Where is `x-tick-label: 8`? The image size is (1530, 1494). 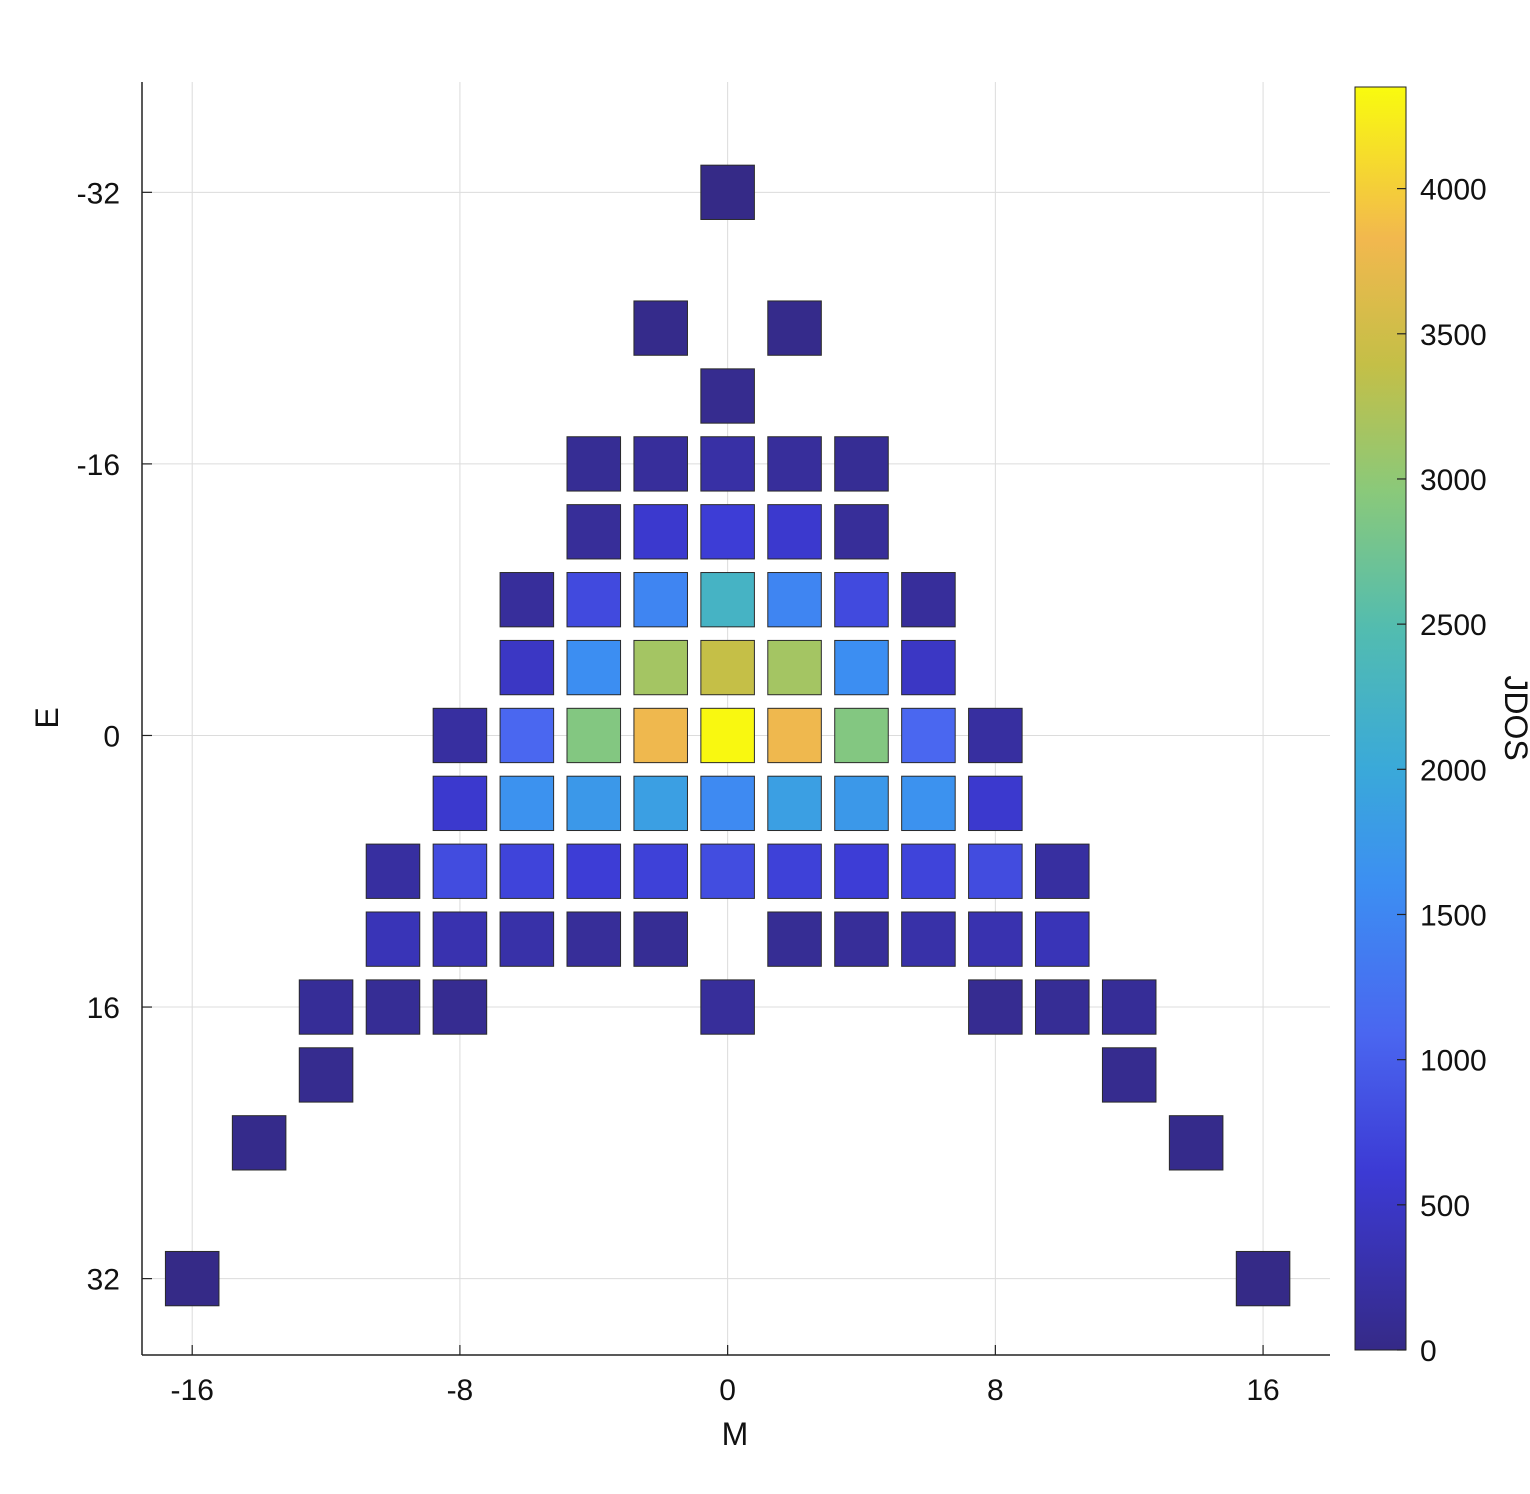 x-tick-label: 8 is located at coordinates (995, 1390).